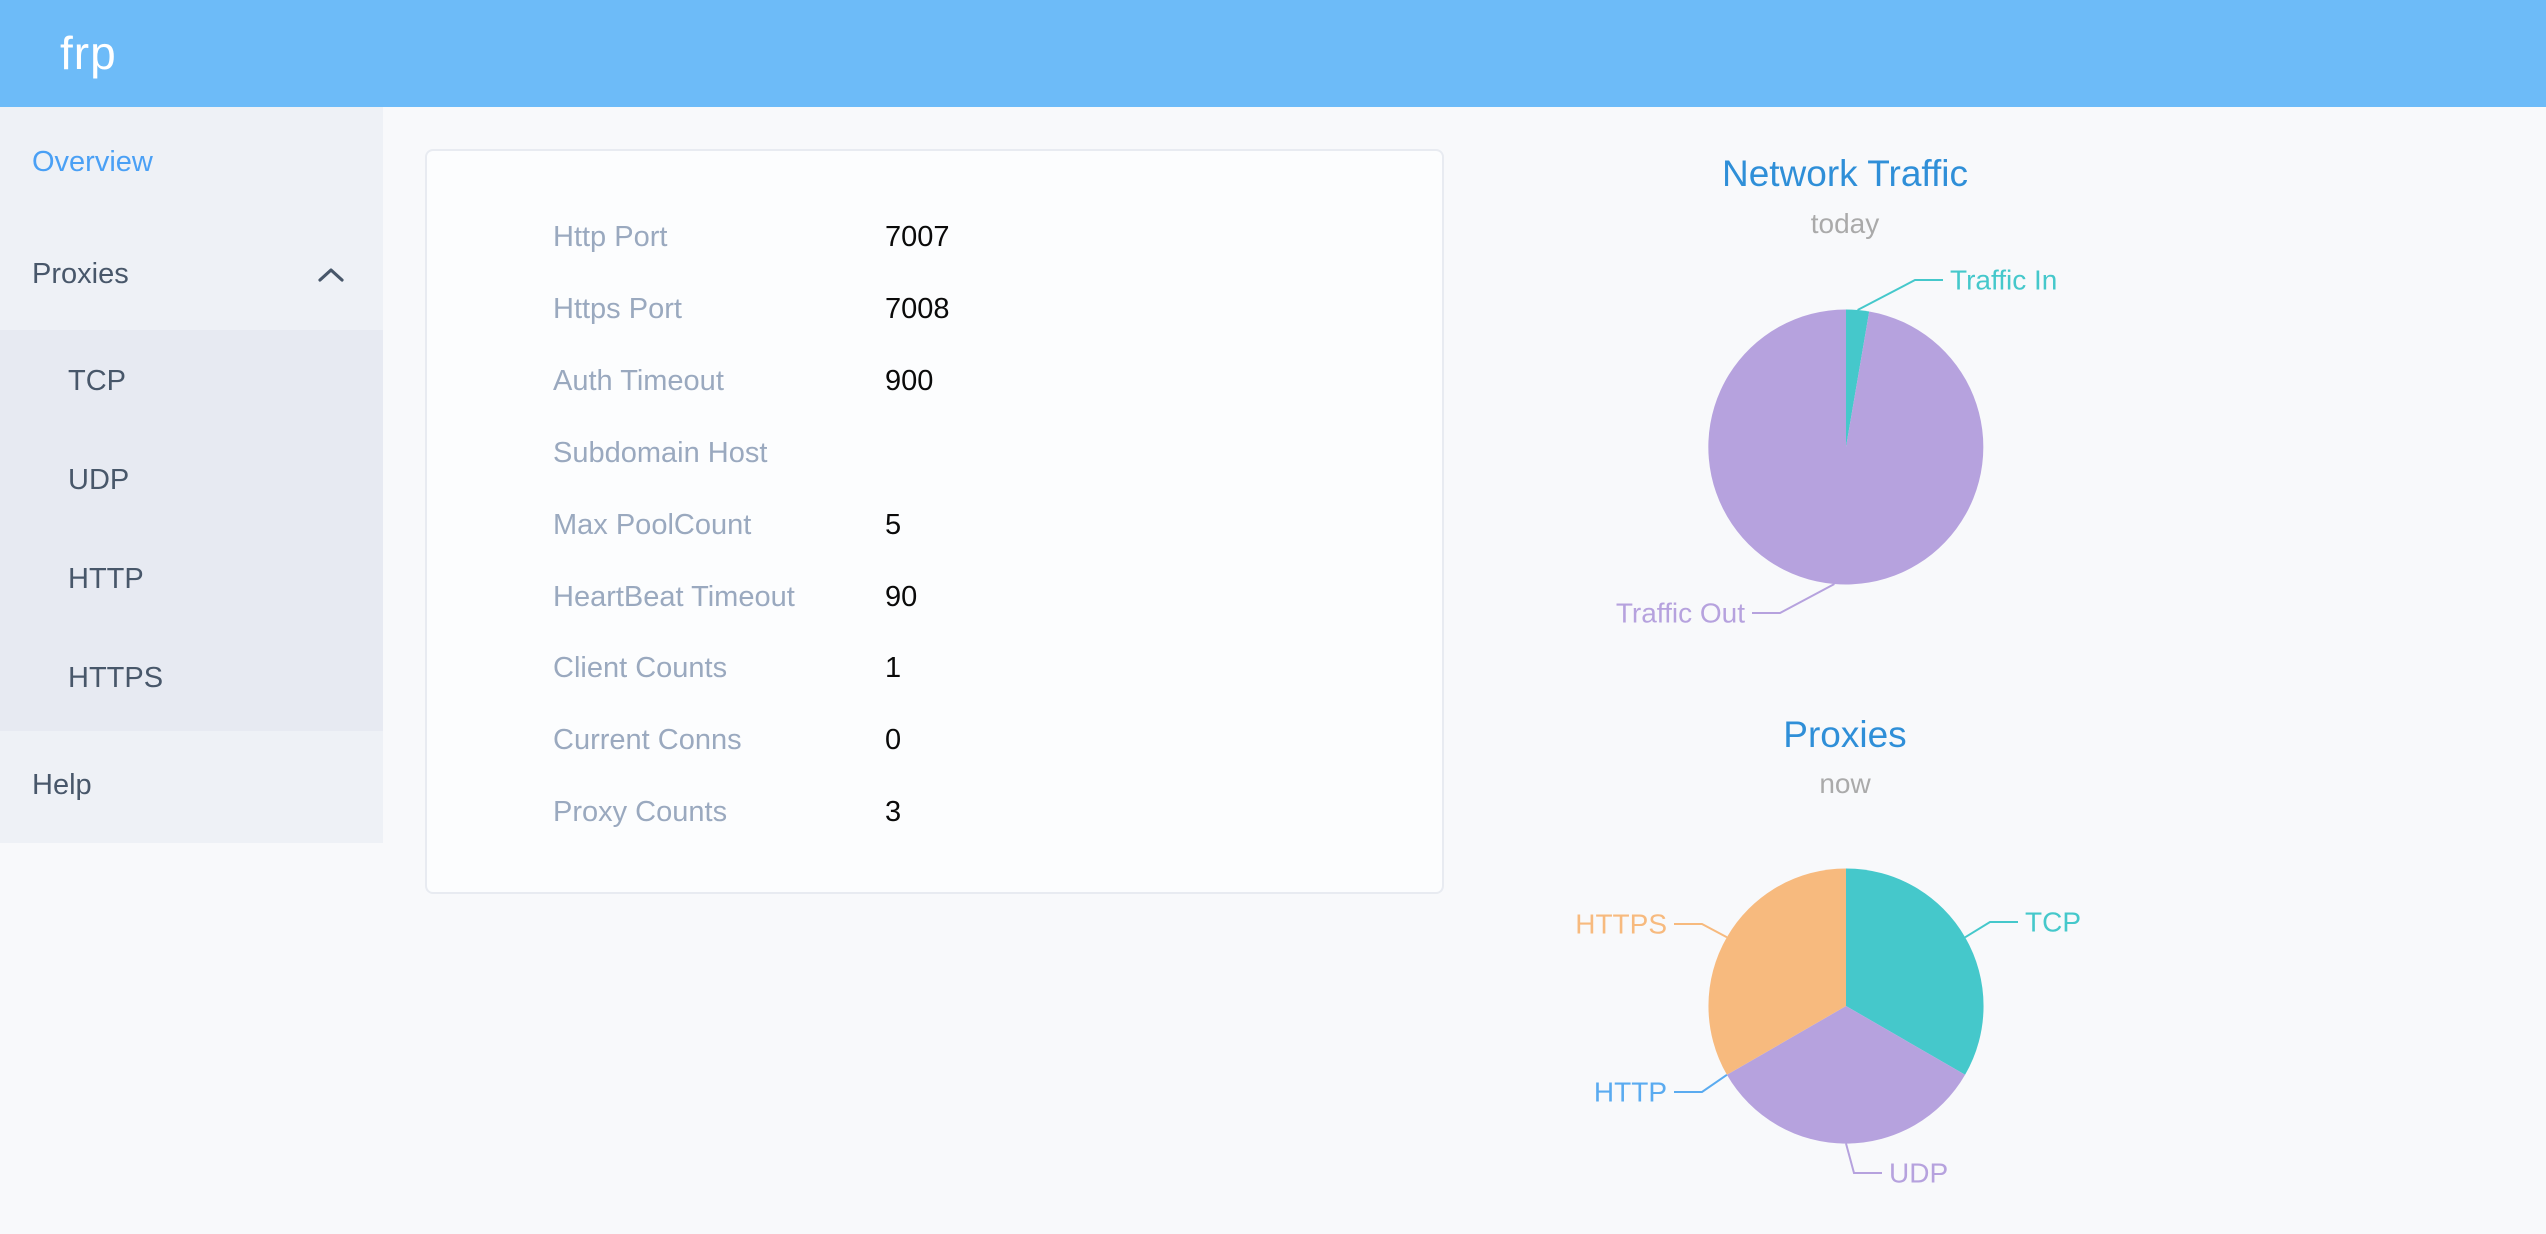  What do you see at coordinates (1915, 971) in the screenshot?
I see `pie-slice-tcp` at bounding box center [1915, 971].